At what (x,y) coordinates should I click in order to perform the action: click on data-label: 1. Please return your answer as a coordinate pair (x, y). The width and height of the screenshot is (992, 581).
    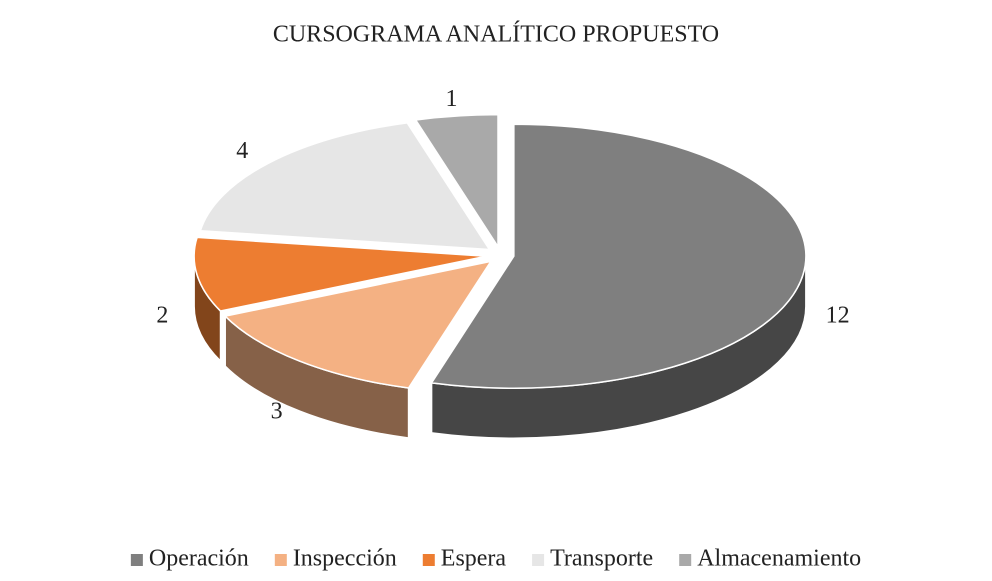
    Looking at the image, I should click on (451, 99).